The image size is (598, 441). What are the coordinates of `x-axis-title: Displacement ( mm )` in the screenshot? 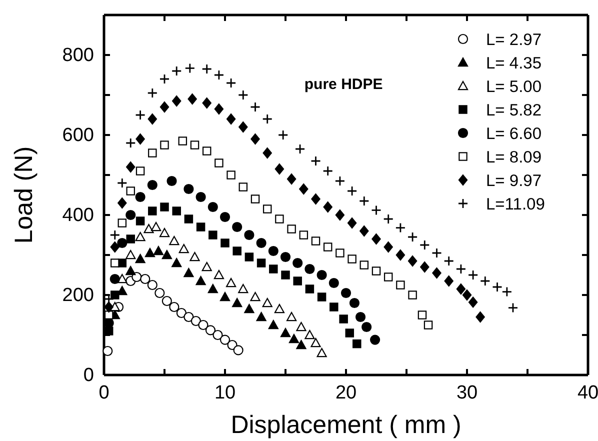 It's located at (346, 425).